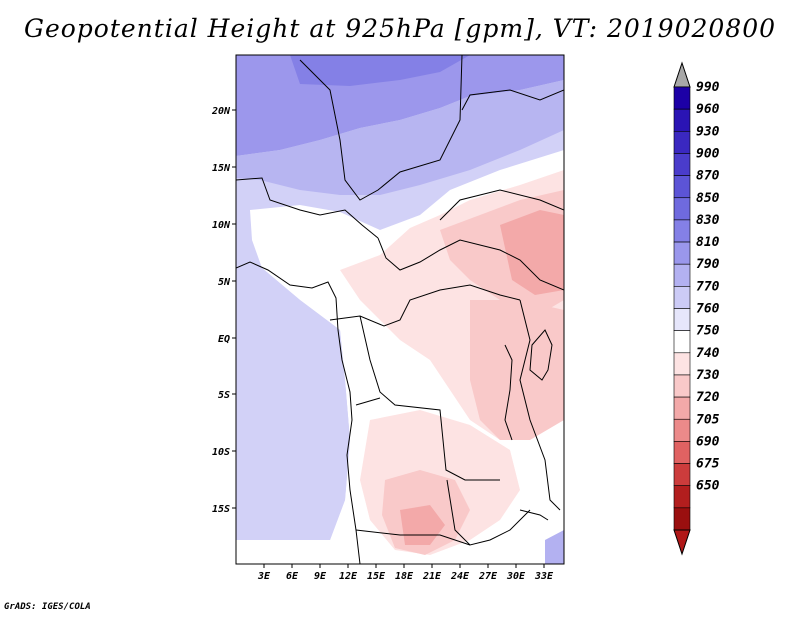 Image resolution: width=800 pixels, height=618 pixels. What do you see at coordinates (708, 419) in the screenshot?
I see `colorbar-label: 705` at bounding box center [708, 419].